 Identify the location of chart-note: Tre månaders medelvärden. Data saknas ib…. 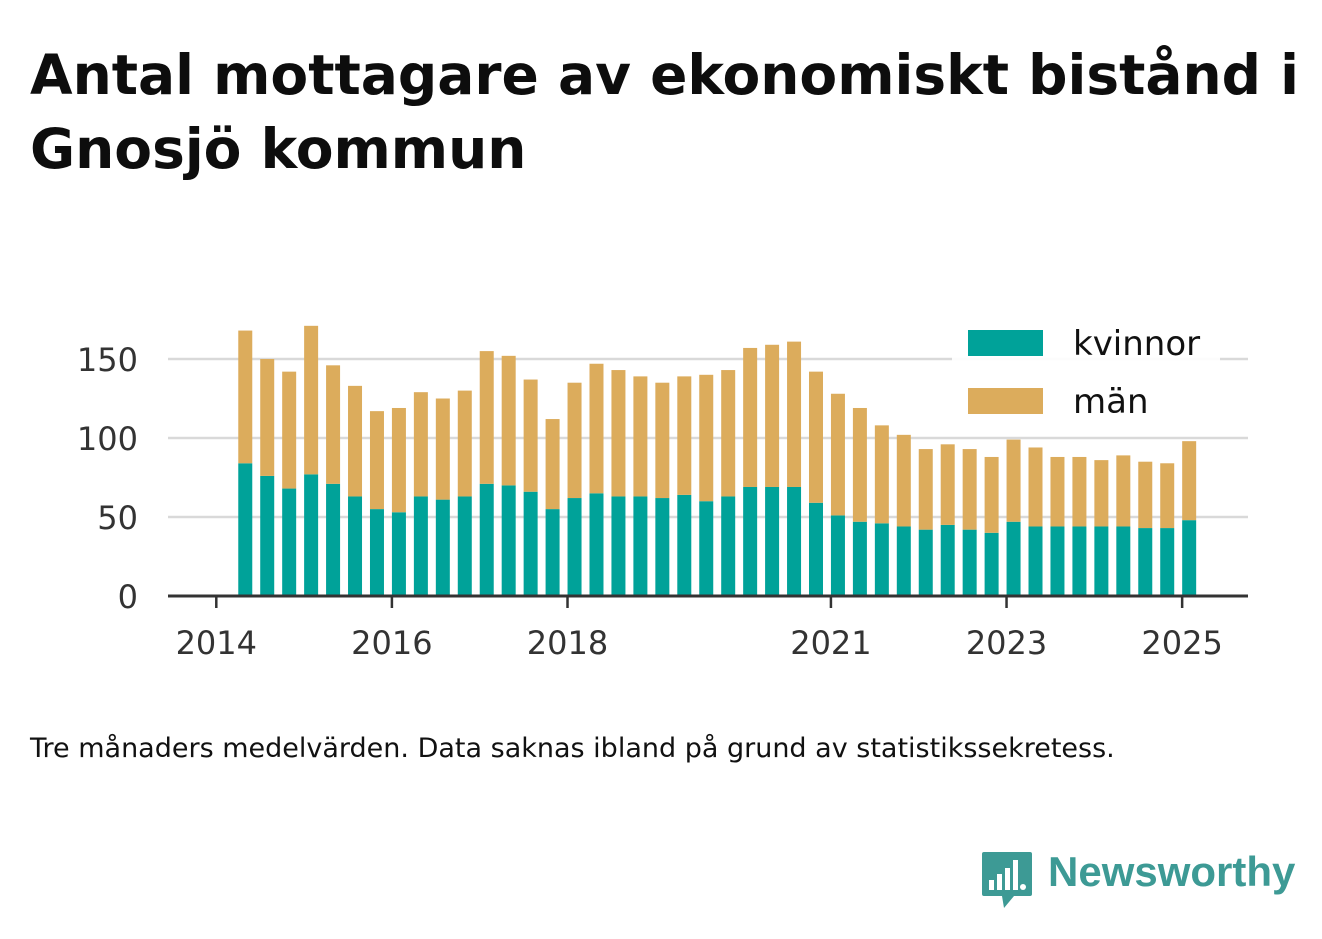
(572, 748).